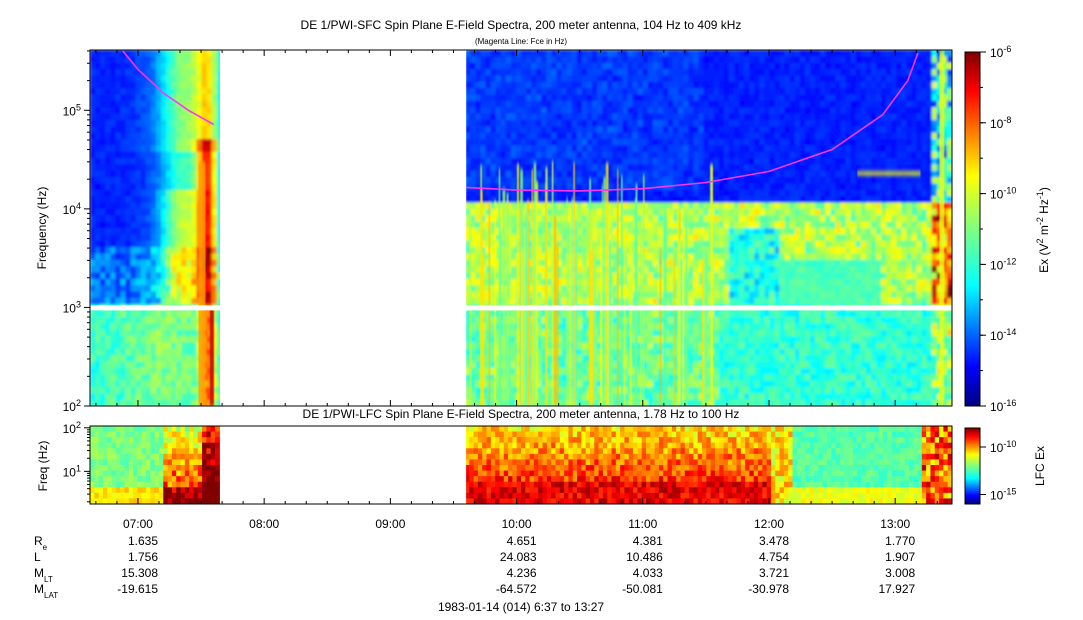 This screenshot has width=1083, height=620. What do you see at coordinates (642, 524) in the screenshot?
I see `x-tick-label: 11:00` at bounding box center [642, 524].